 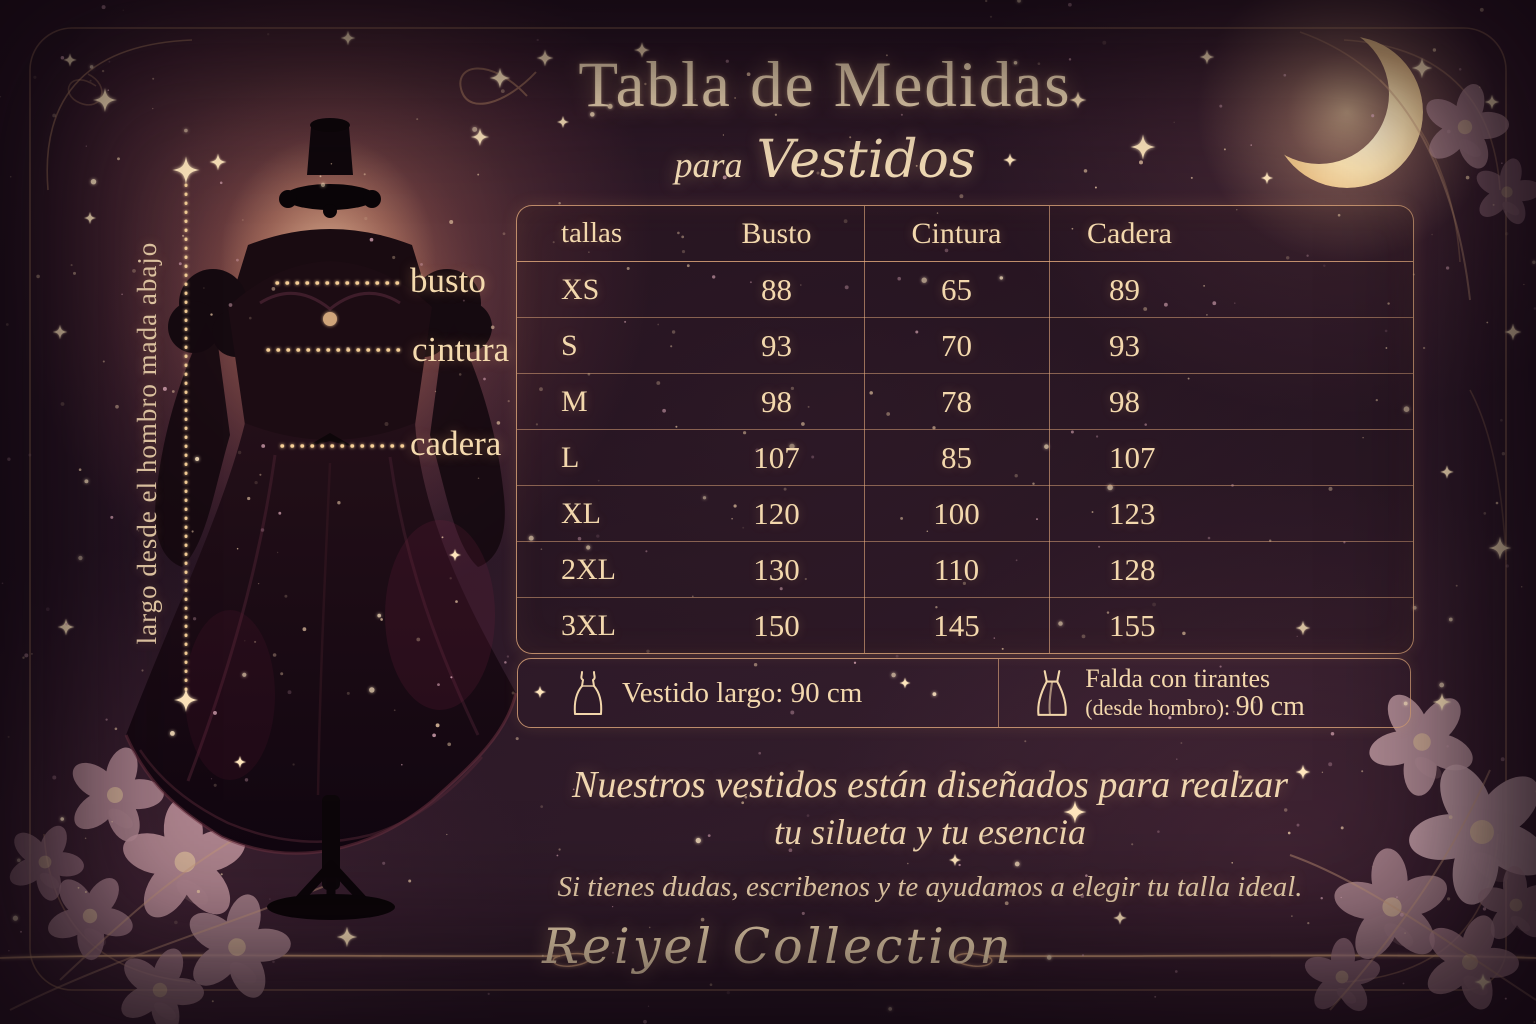 What do you see at coordinates (1132, 513) in the screenshot?
I see `cadera-cell: 123` at bounding box center [1132, 513].